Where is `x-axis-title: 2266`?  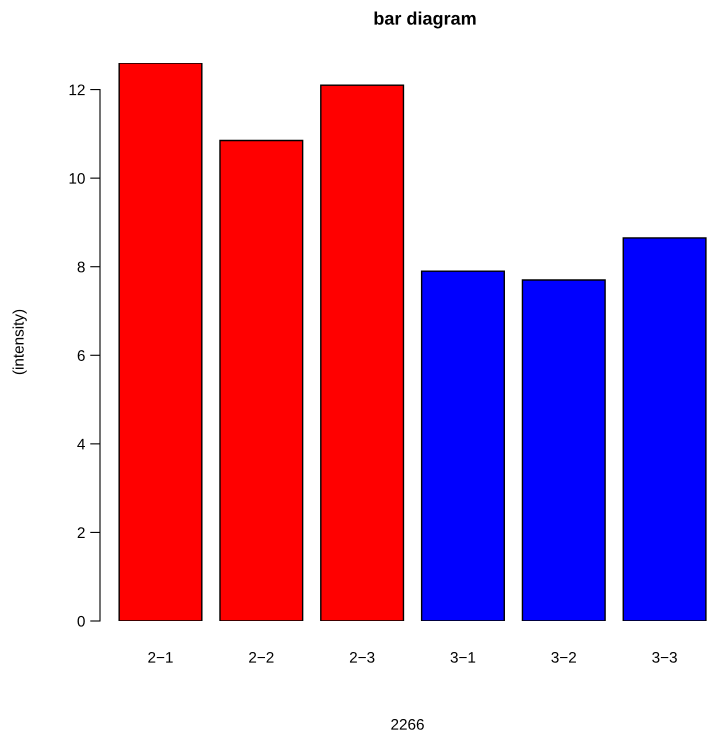
x-axis-title: 2266 is located at coordinates (407, 724).